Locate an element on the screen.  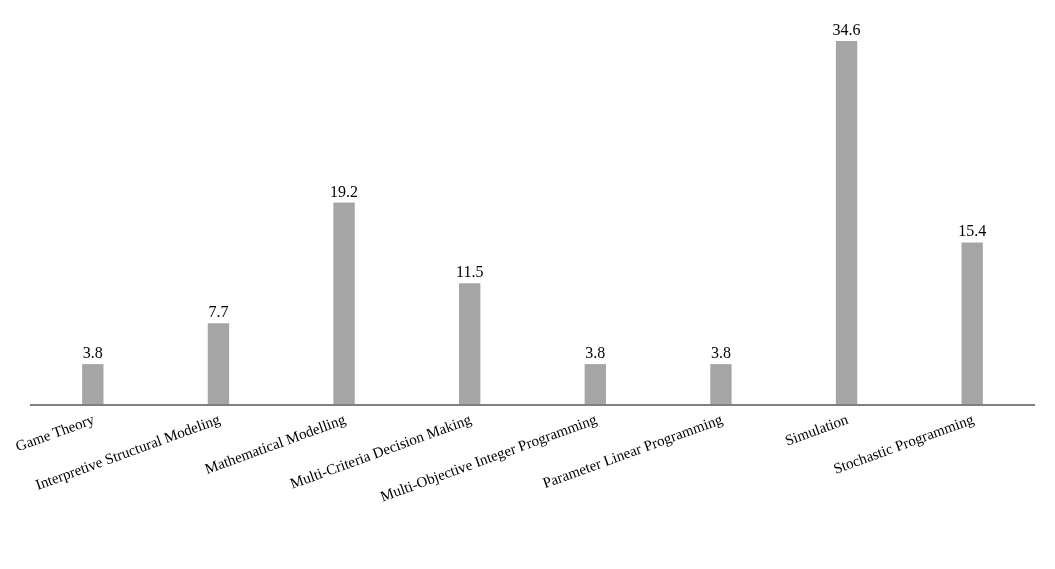
data-label: 15.4 is located at coordinates (972, 231).